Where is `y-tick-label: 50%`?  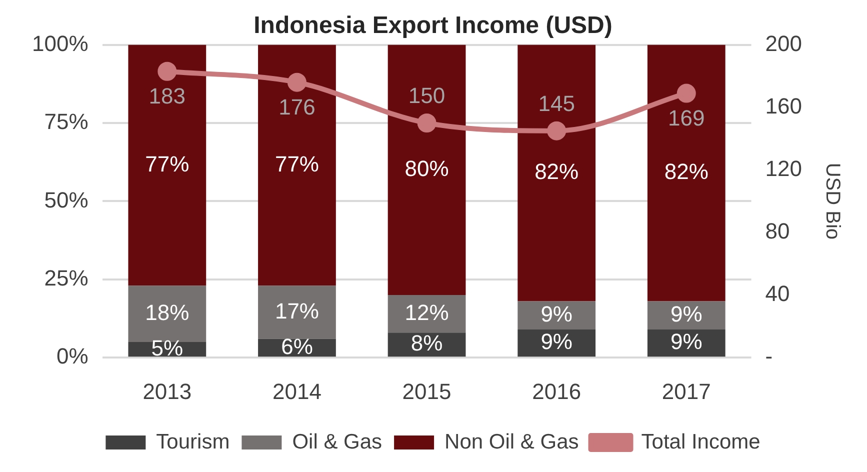 y-tick-label: 50% is located at coordinates (66, 199).